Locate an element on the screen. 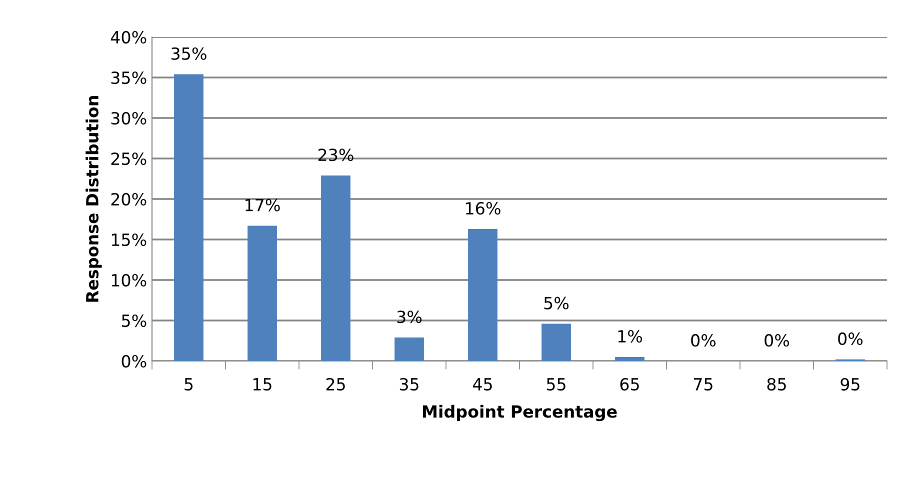 Image resolution: width=905 pixels, height=479 pixels. data-label: 3% is located at coordinates (409, 317).